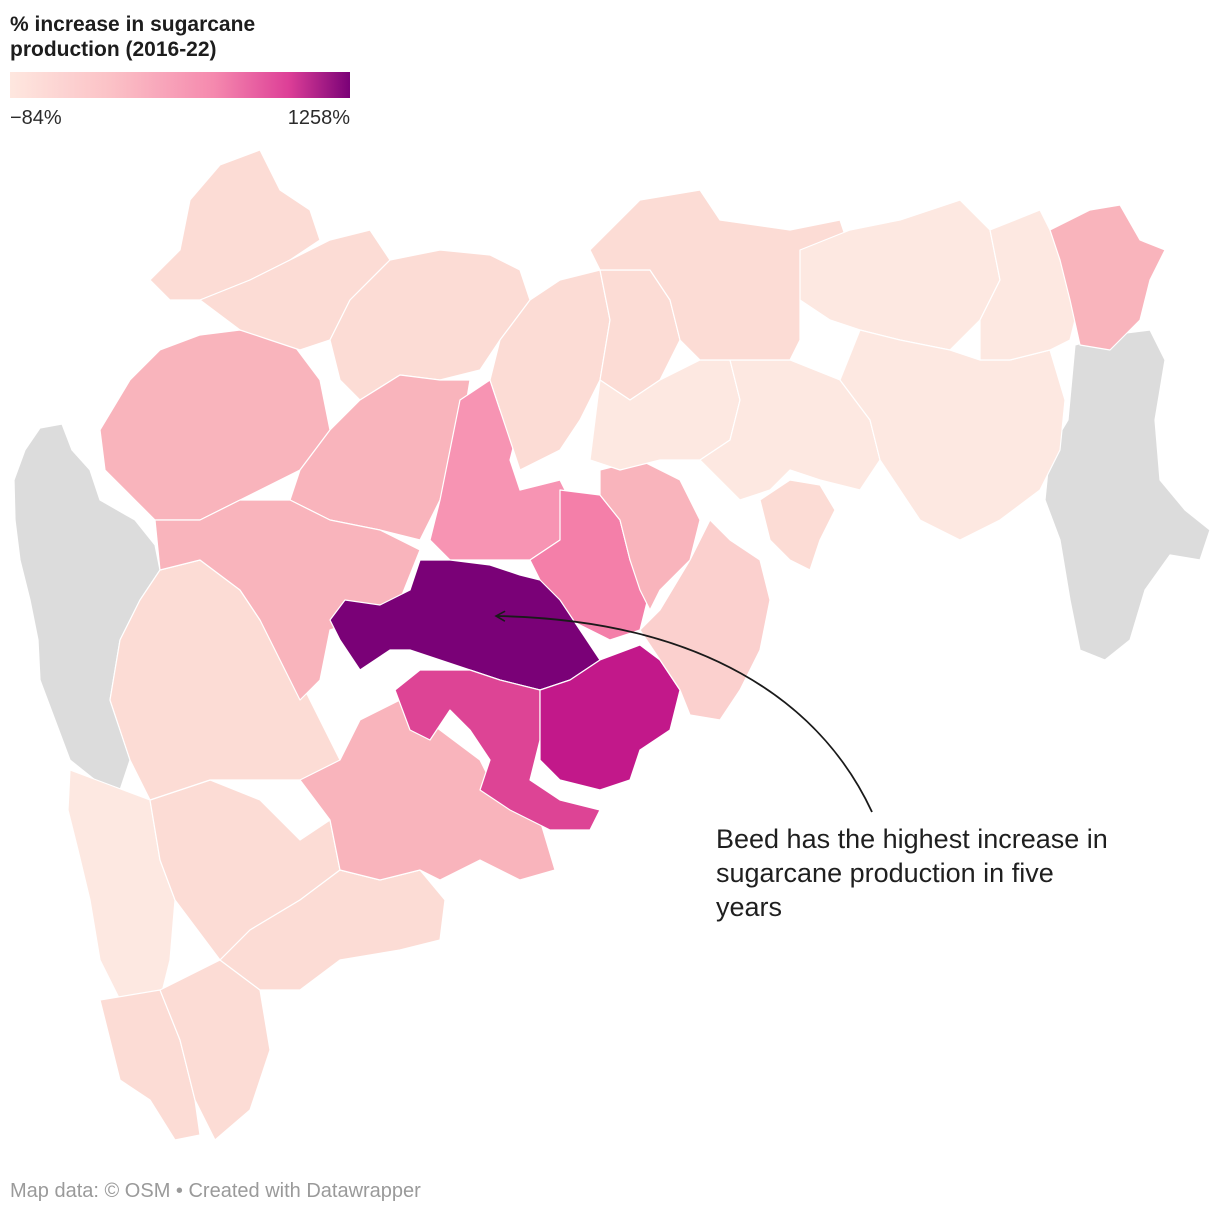  I want to click on district-latur, so click(610, 717).